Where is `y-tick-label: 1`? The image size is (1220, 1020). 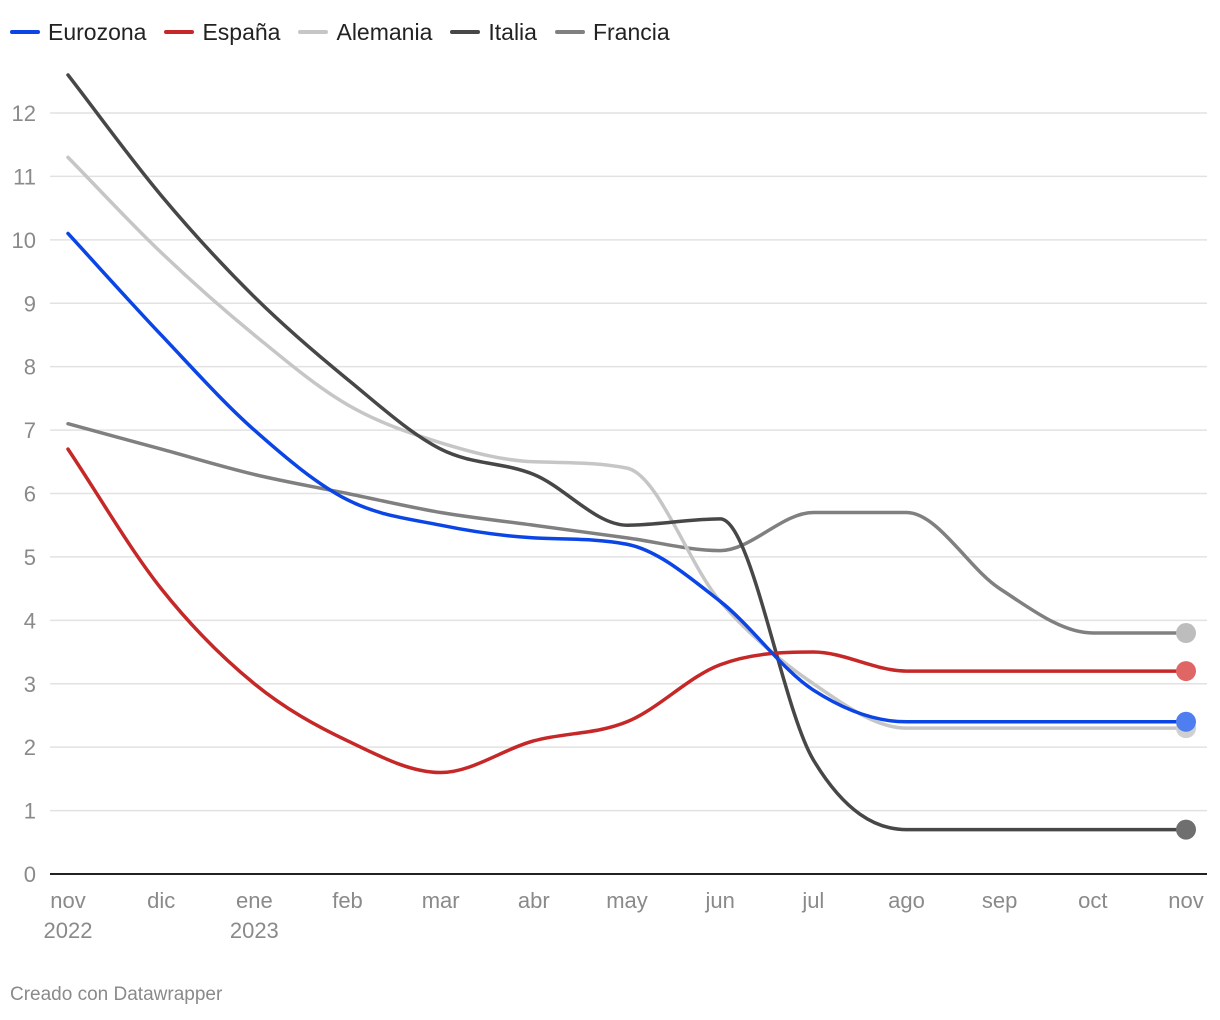 y-tick-label: 1 is located at coordinates (30, 811).